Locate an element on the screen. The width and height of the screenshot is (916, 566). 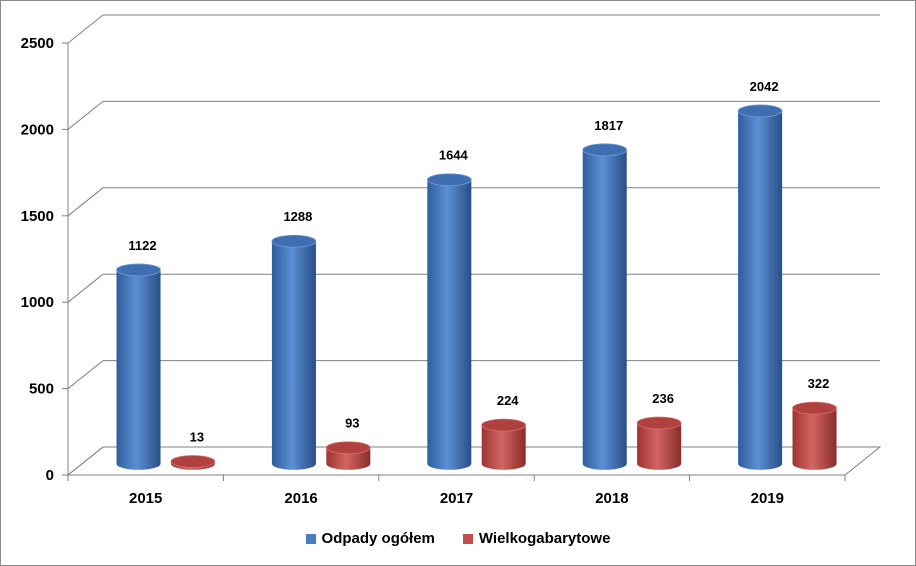
bar-0-2018 is located at coordinates (604, 309).